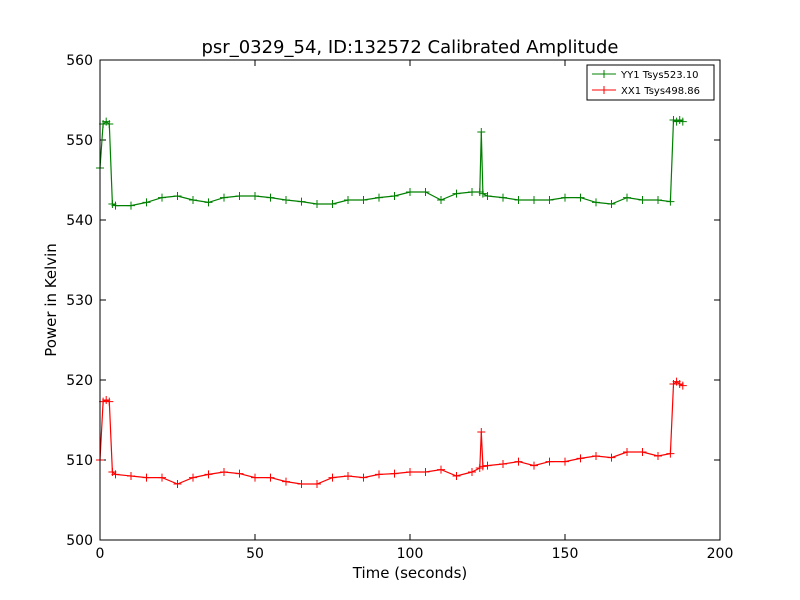  I want to click on x-tick-label: 0, so click(100, 554).